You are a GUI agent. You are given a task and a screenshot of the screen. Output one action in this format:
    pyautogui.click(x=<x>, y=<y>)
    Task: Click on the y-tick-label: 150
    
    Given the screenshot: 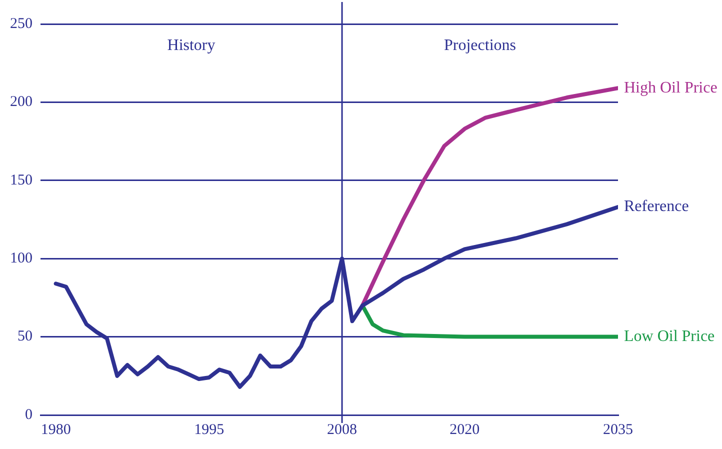 What is the action you would take?
    pyautogui.click(x=21, y=180)
    